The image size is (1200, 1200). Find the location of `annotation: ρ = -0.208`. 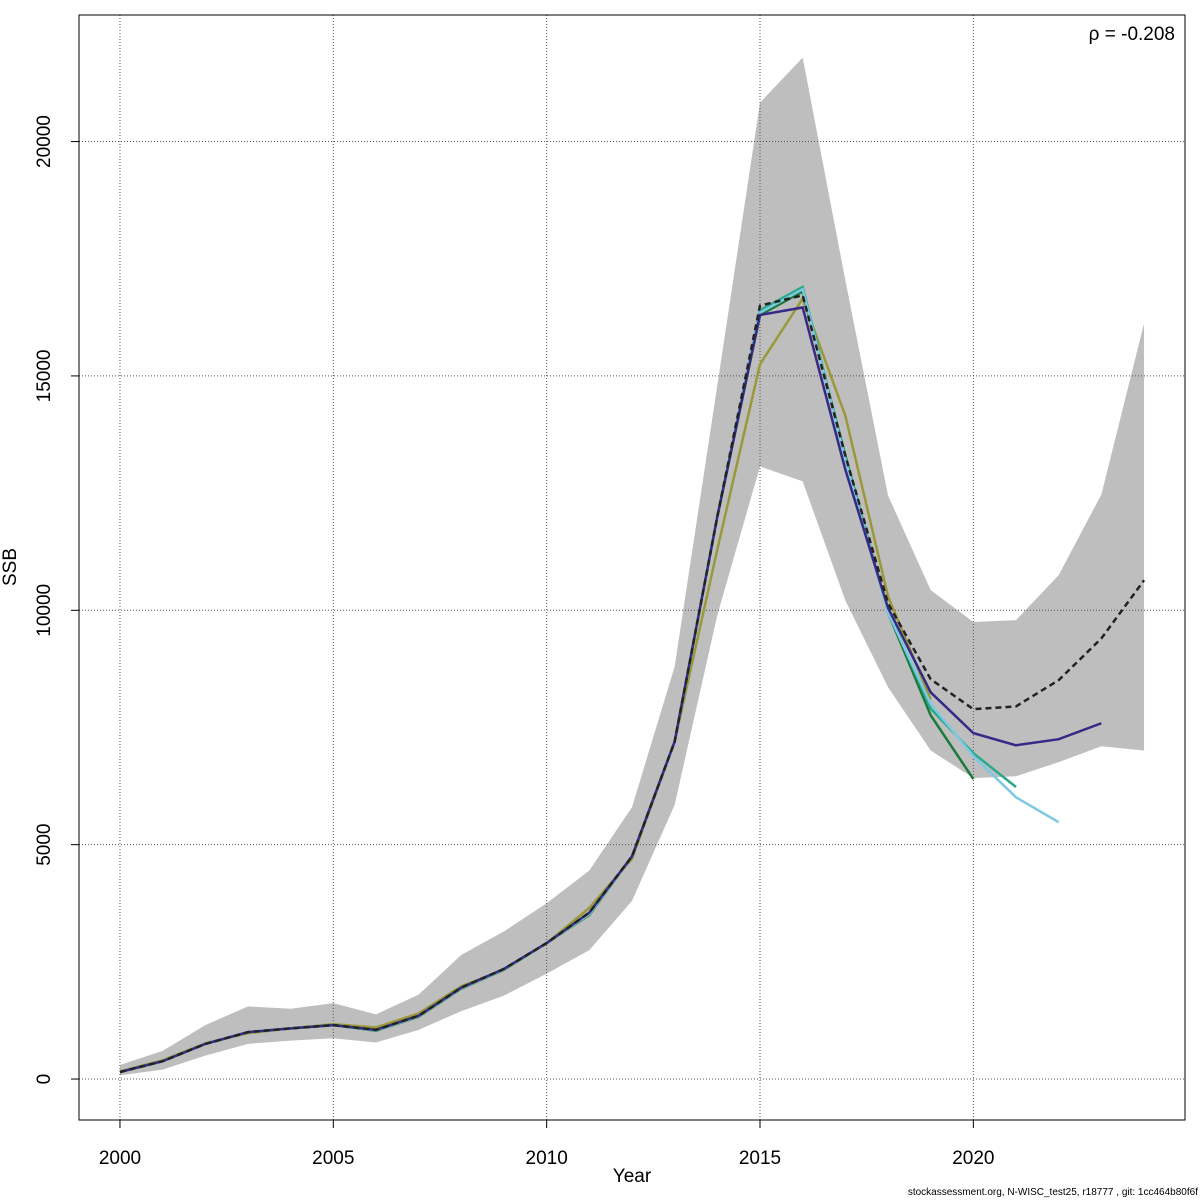

annotation: ρ = -0.208 is located at coordinates (1132, 34).